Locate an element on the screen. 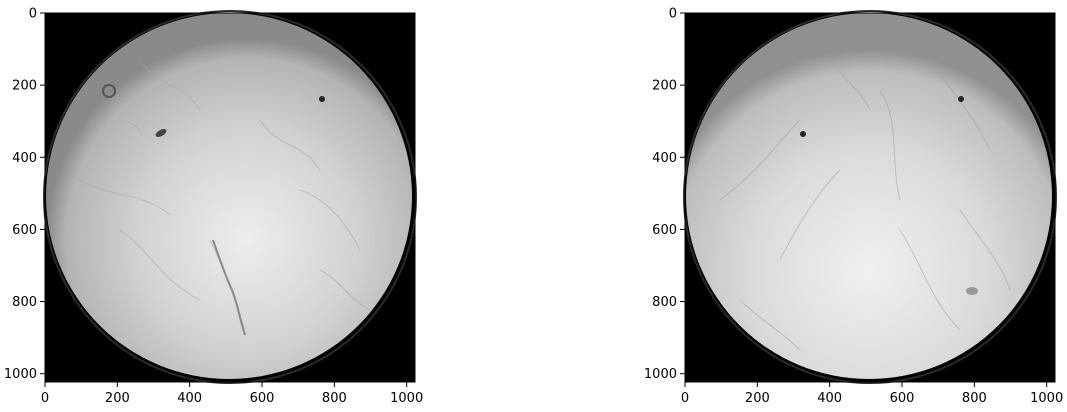 This screenshot has height=412, width=1067. smudge is located at coordinates (972, 291).